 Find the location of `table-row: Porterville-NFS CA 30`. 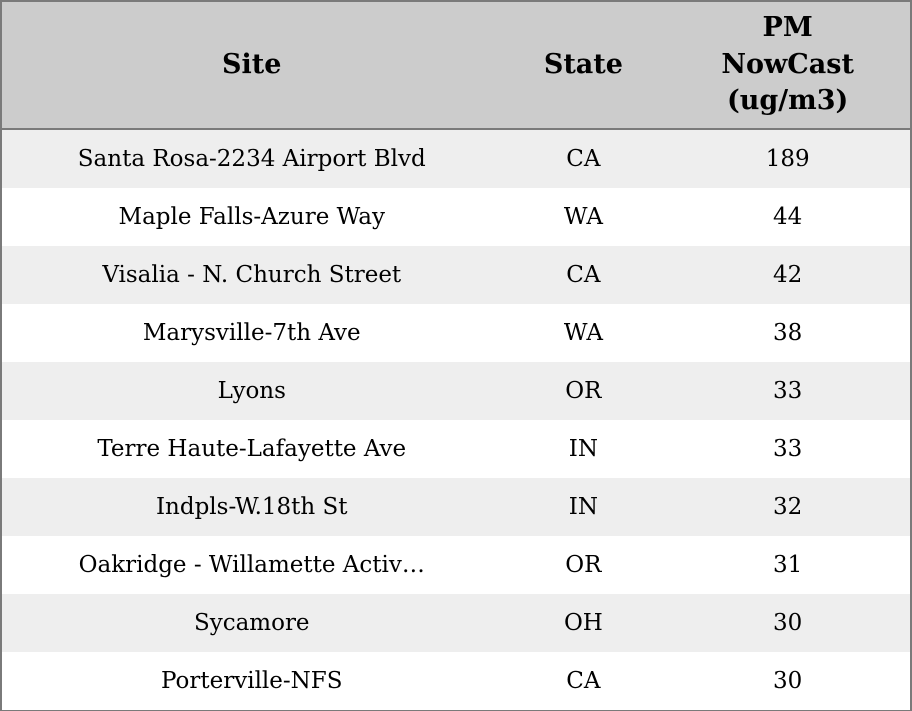

table-row: Porterville-NFS CA 30 is located at coordinates (456, 681).